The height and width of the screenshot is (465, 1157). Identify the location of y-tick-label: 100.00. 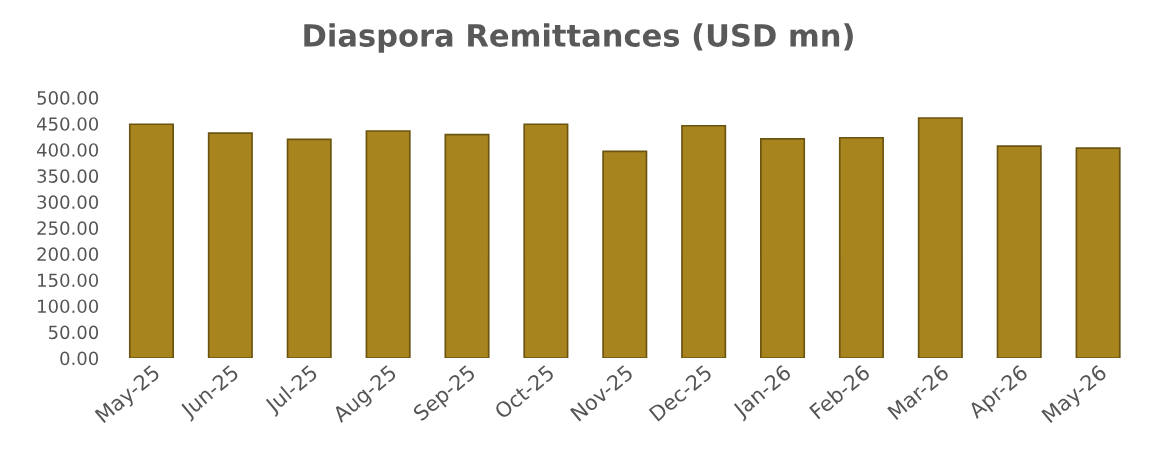
(68, 306).